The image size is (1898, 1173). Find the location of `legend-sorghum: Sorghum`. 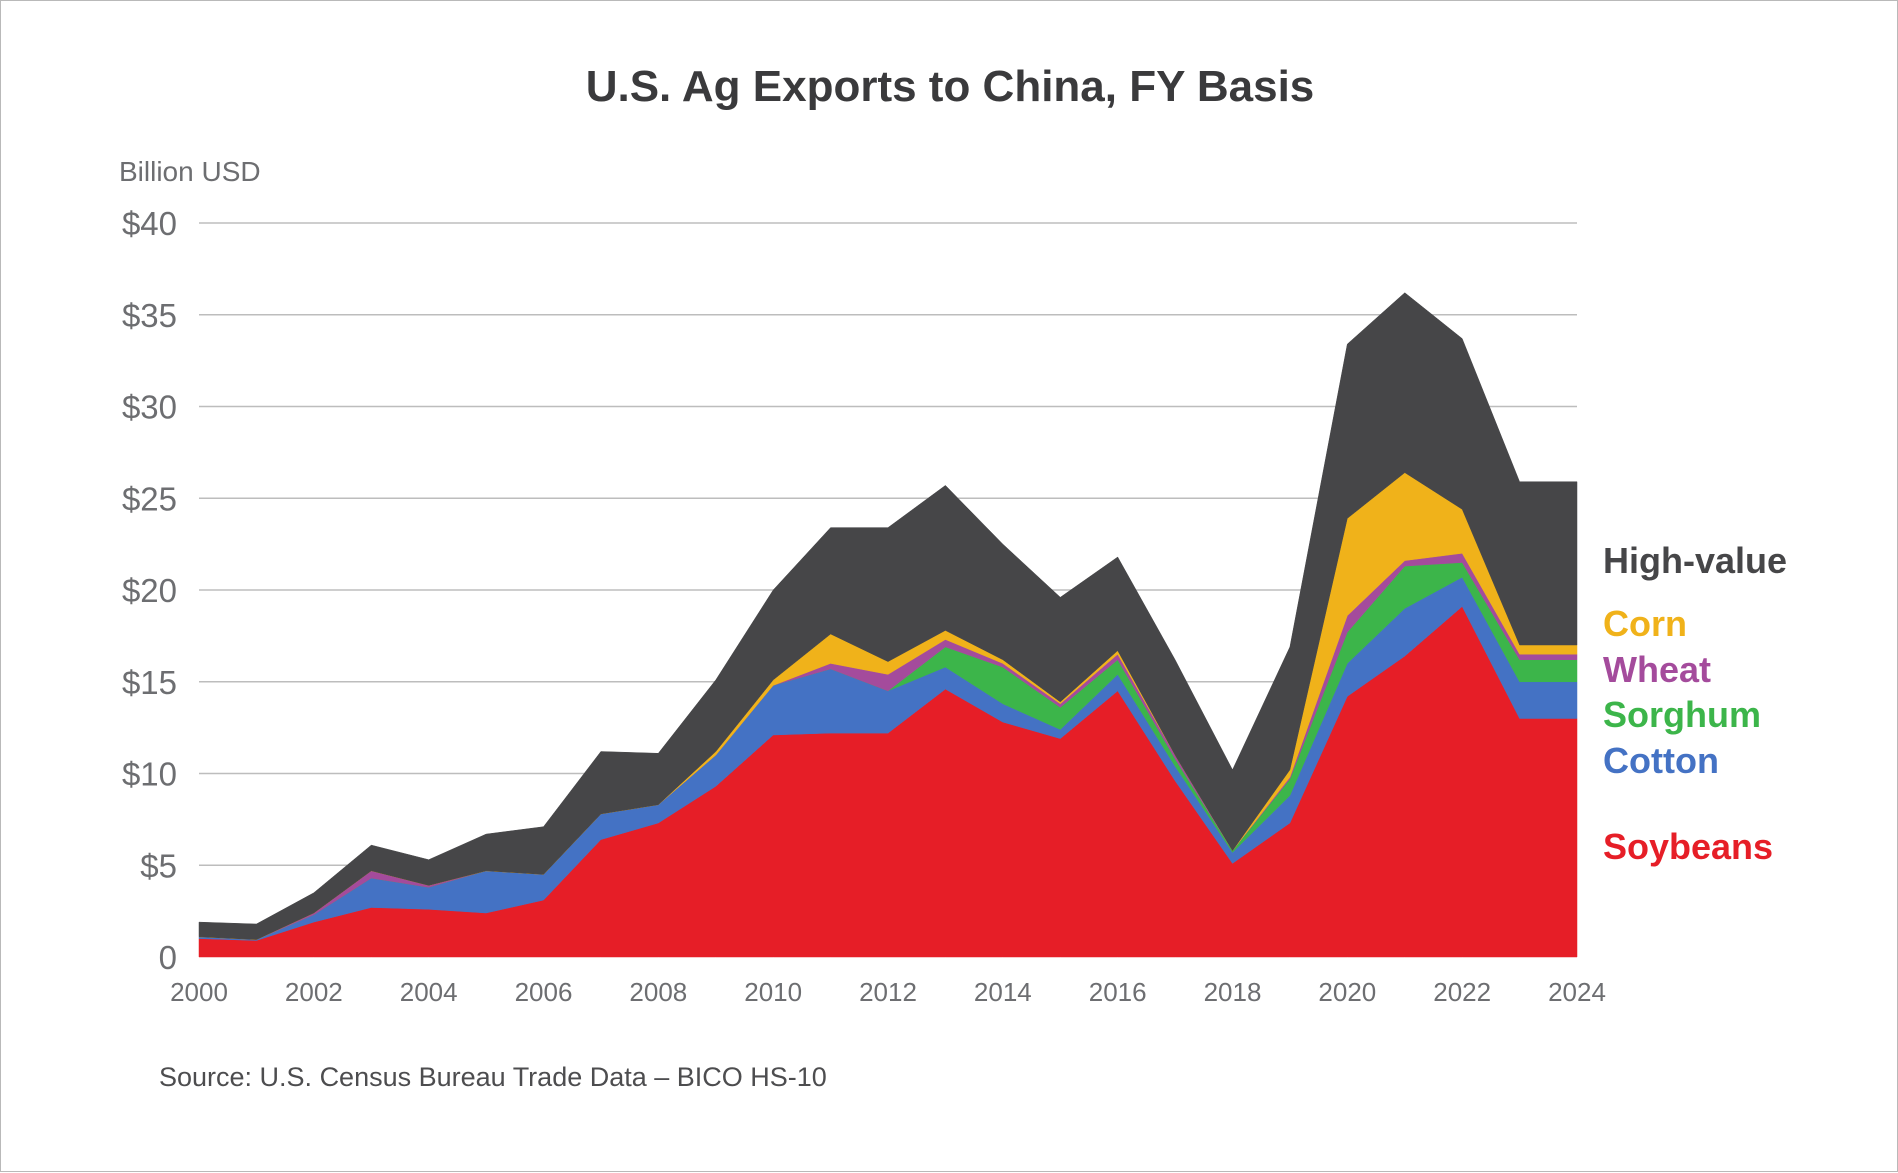

legend-sorghum: Sorghum is located at coordinates (1682, 714).